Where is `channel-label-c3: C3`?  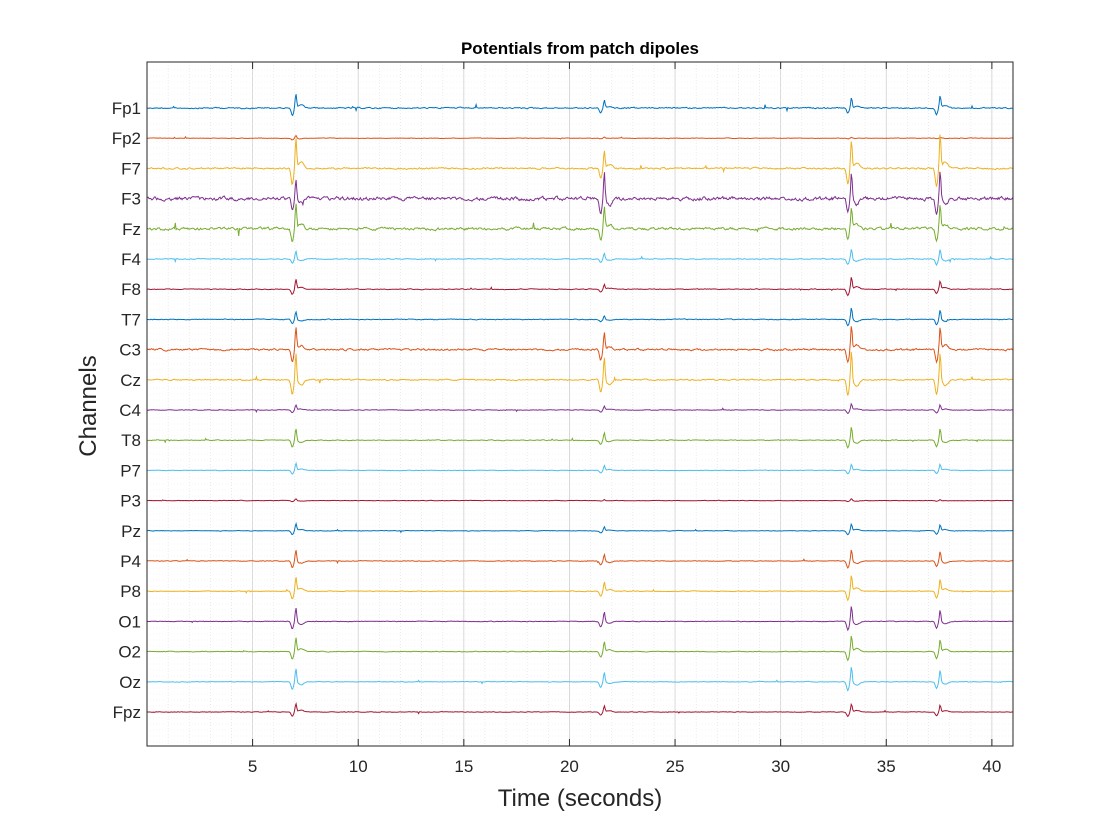 channel-label-c3: C3 is located at coordinates (130, 350).